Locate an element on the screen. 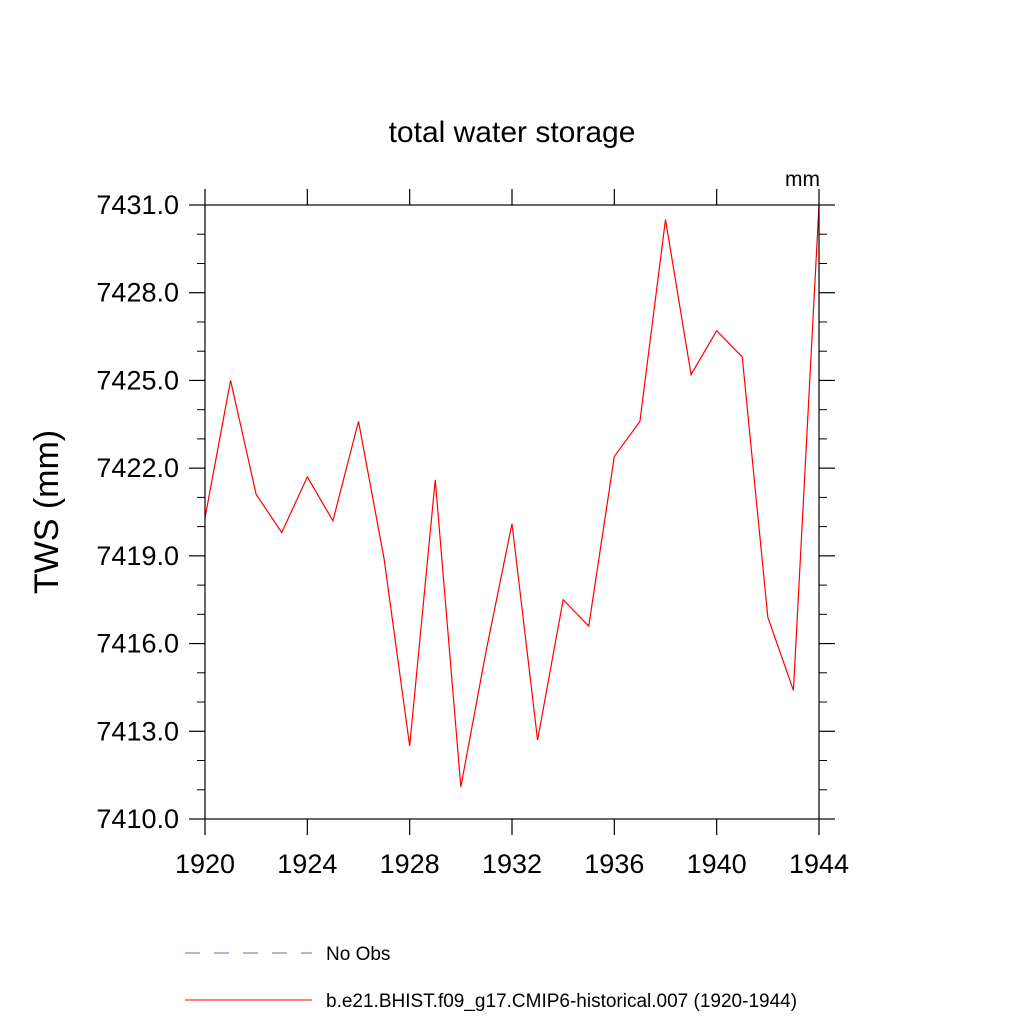 The width and height of the screenshot is (1024, 1024). legend-label-no-obs: No Obs is located at coordinates (358, 954).